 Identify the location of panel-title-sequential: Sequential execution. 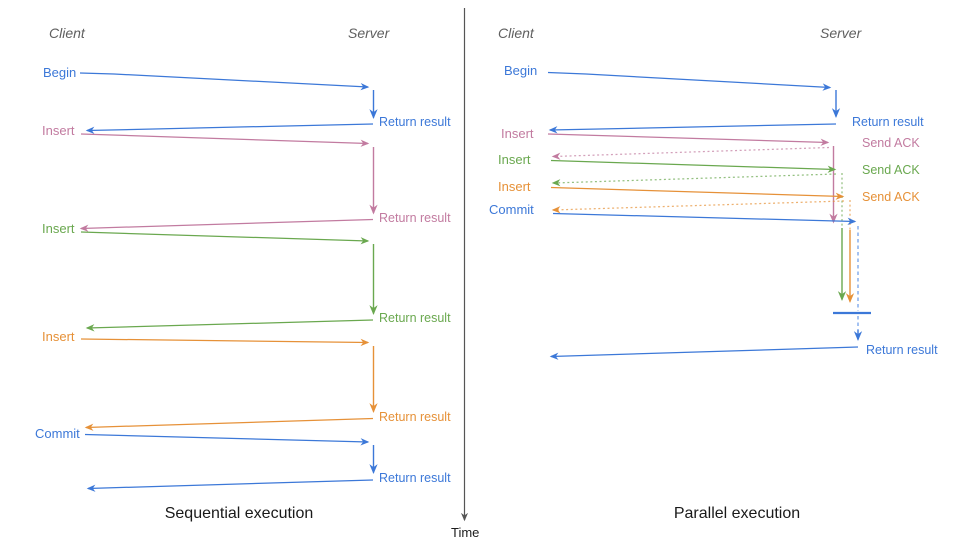
(239, 513).